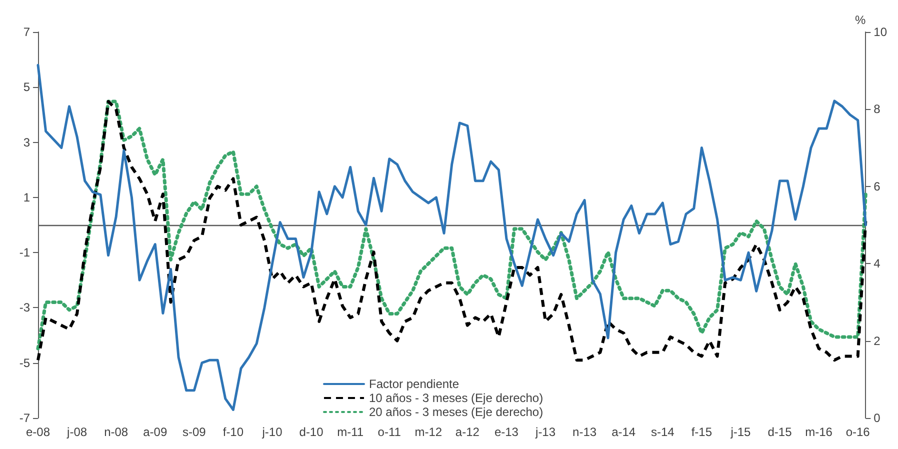 The image size is (898, 449). I want to click on x-tick-label: d-15, so click(780, 432).